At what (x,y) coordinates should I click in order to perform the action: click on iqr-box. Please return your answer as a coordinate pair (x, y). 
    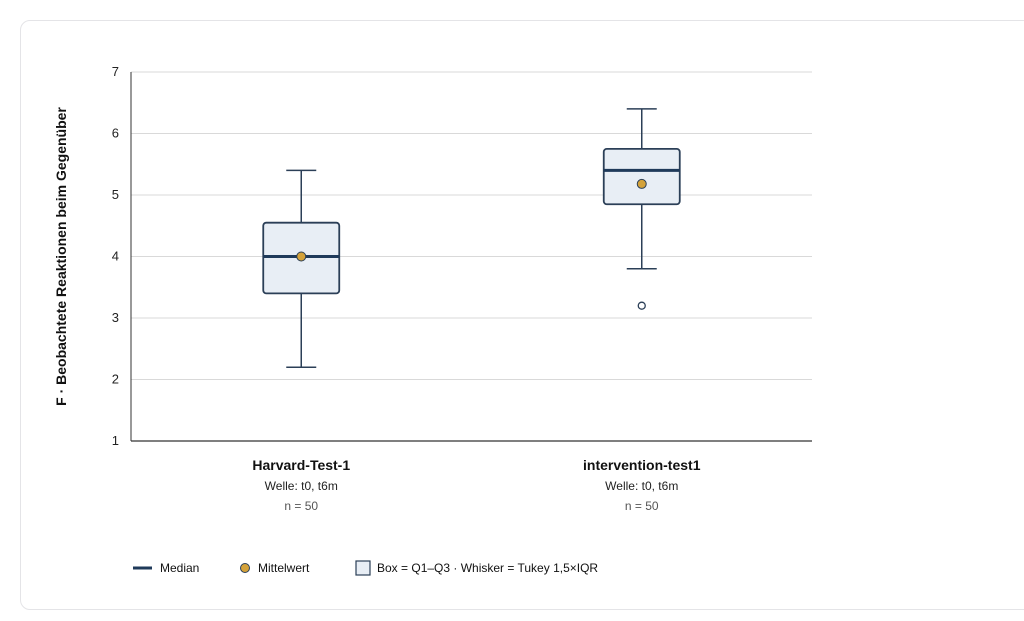
    Looking at the image, I should click on (641, 176).